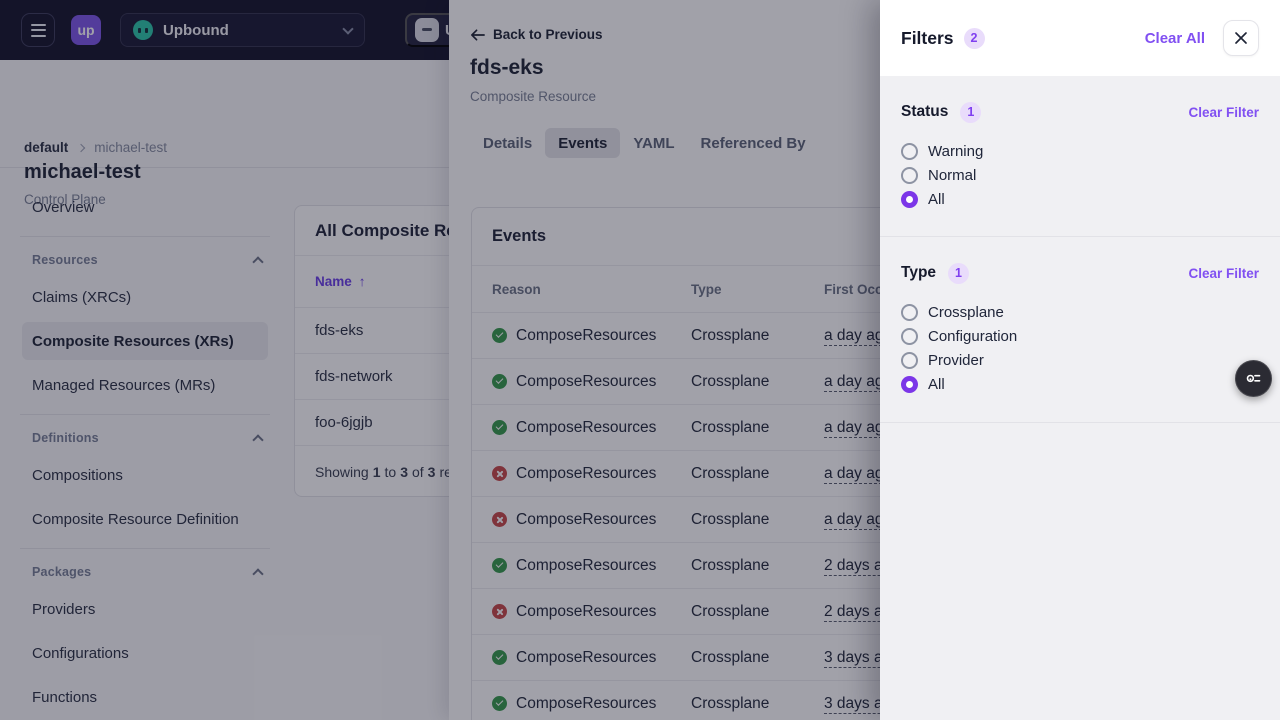 This screenshot has width=1280, height=720. I want to click on tab-referenced-by: Referenced By, so click(753, 143).